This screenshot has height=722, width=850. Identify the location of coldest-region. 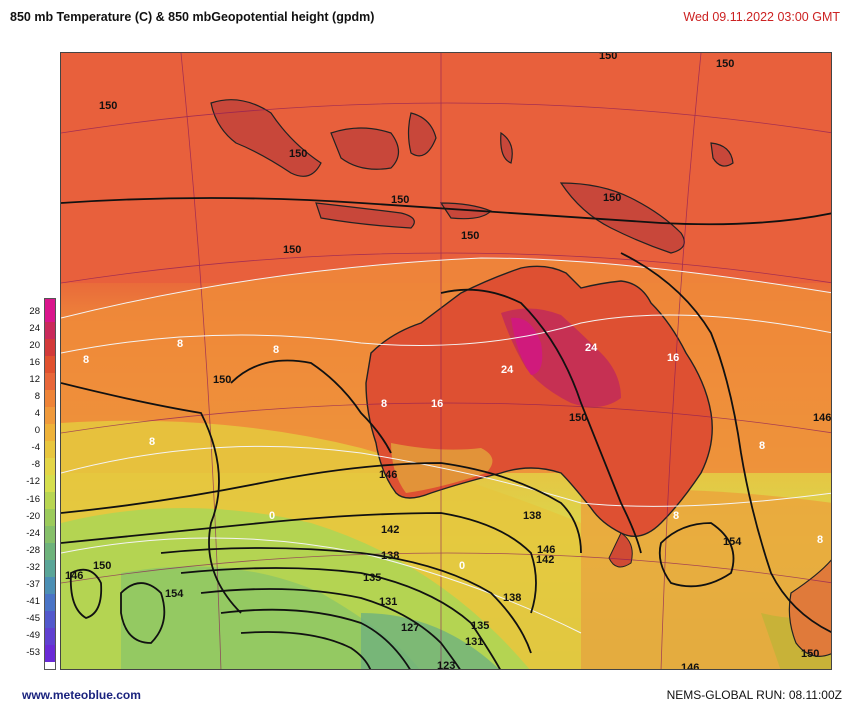
(430, 641).